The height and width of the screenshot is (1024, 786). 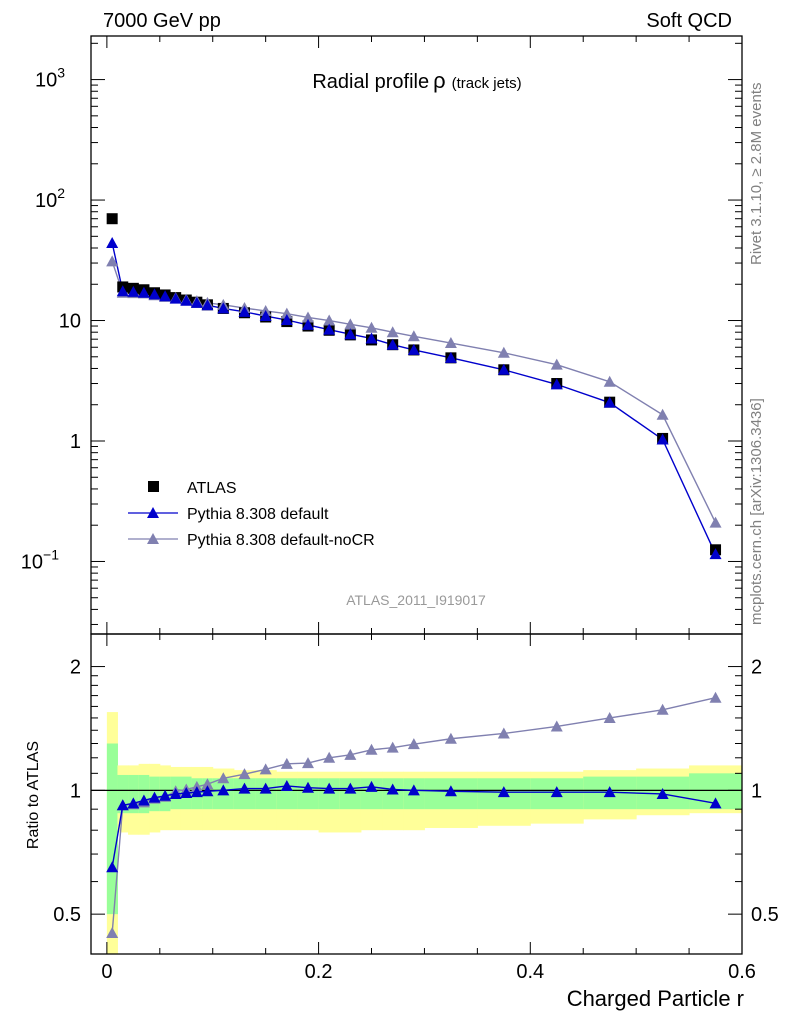 What do you see at coordinates (281, 540) in the screenshot?
I see `legend-label-pythia-nocr: Pythia 8.308 default-noCR` at bounding box center [281, 540].